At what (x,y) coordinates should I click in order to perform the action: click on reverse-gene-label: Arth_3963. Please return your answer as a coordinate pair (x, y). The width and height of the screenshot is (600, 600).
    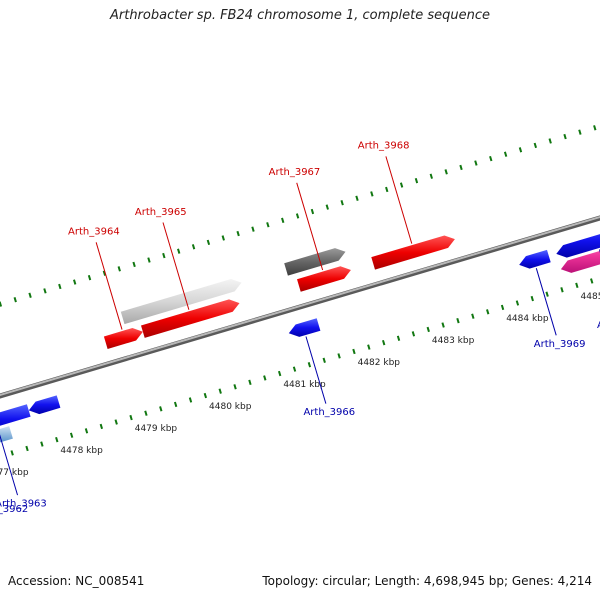
    Looking at the image, I should click on (23, 504).